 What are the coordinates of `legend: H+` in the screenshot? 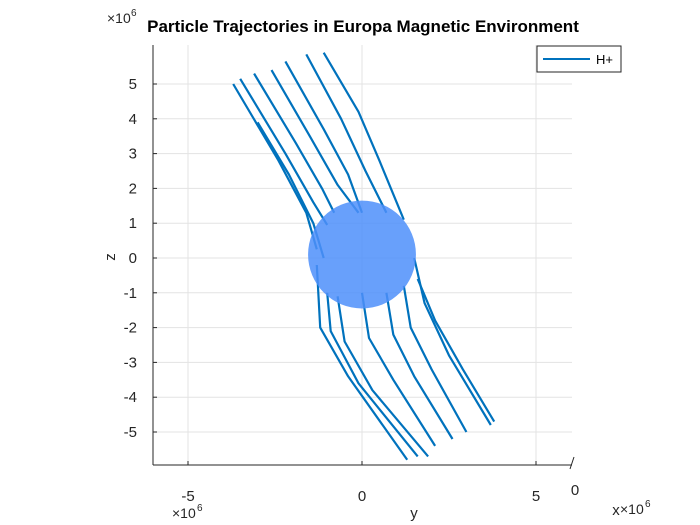 It's located at (579, 59).